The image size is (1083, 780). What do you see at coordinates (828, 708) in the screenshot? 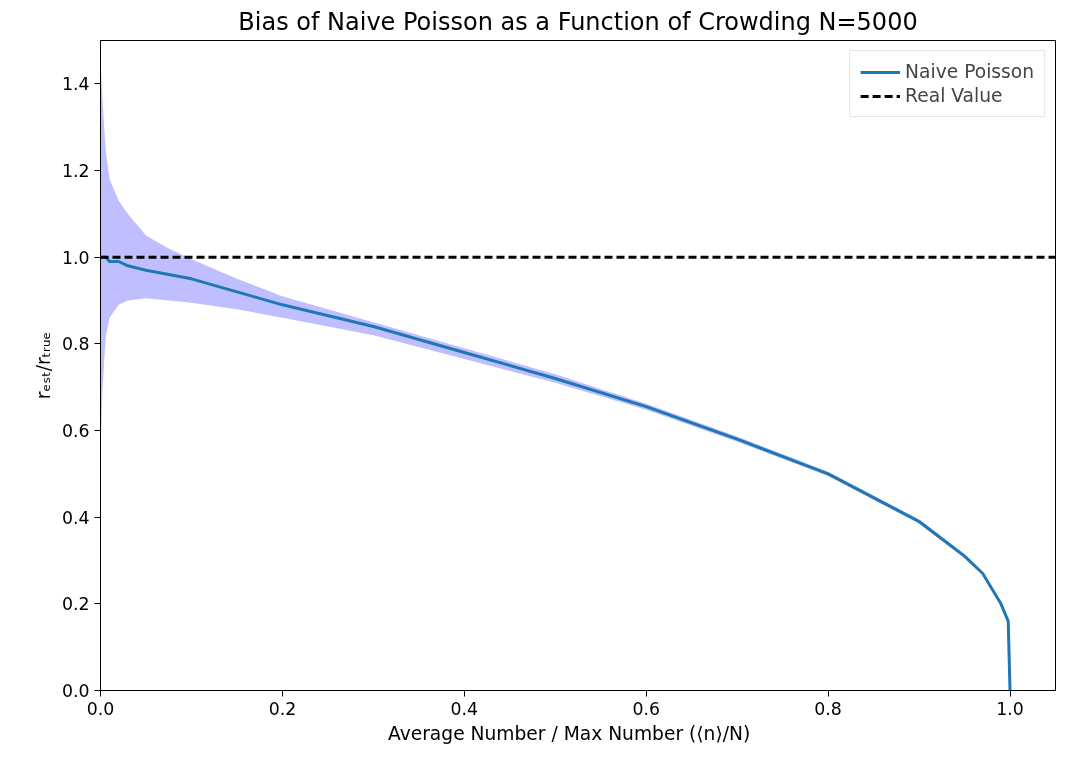
I see `x-tick-label: 0.8` at bounding box center [828, 708].